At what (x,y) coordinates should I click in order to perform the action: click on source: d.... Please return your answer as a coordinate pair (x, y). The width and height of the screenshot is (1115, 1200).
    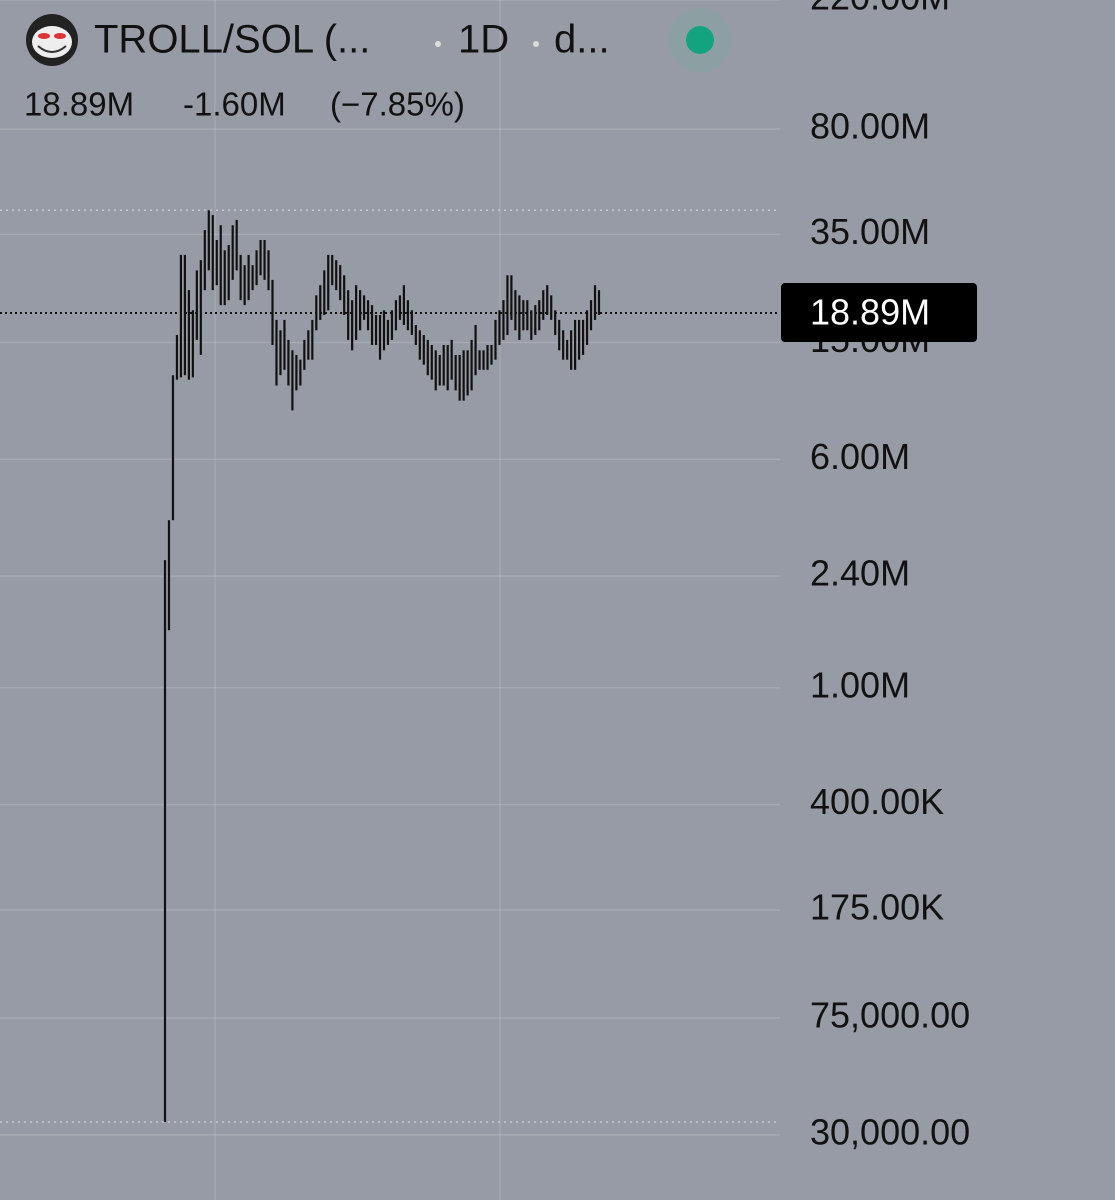
    Looking at the image, I should click on (582, 40).